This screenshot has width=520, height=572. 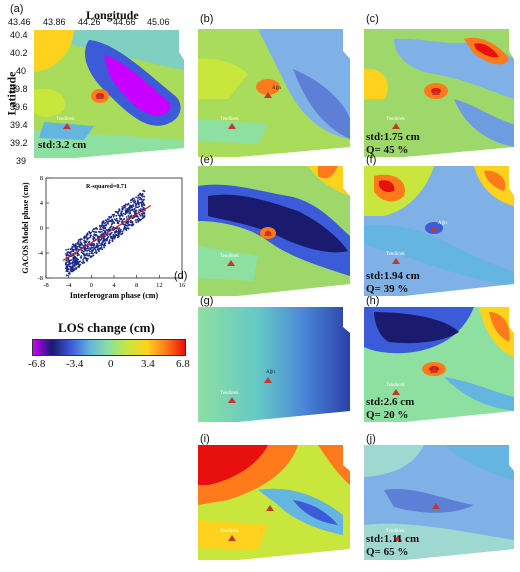 What do you see at coordinates (19, 35) in the screenshot?
I see `lat-tick: 40.4` at bounding box center [19, 35].